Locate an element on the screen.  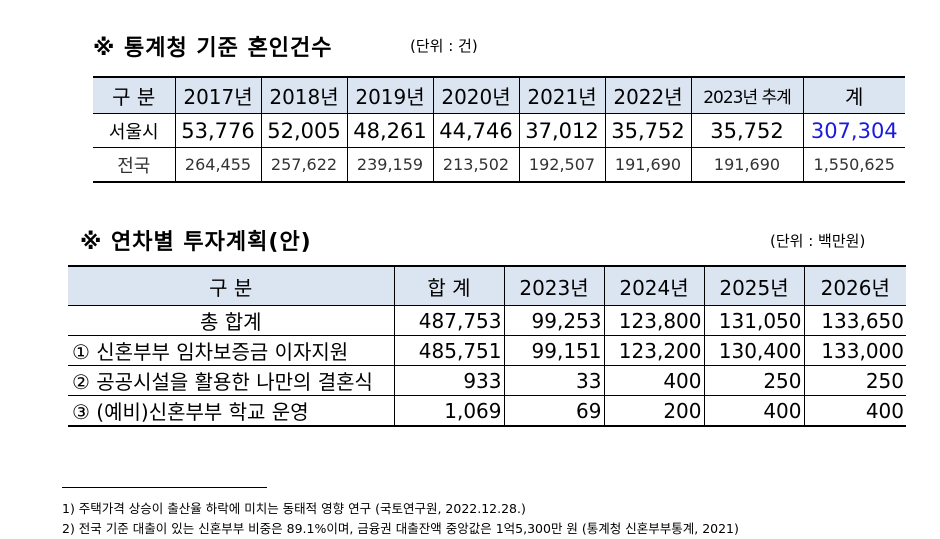
cell: 933 is located at coordinates (449, 380).